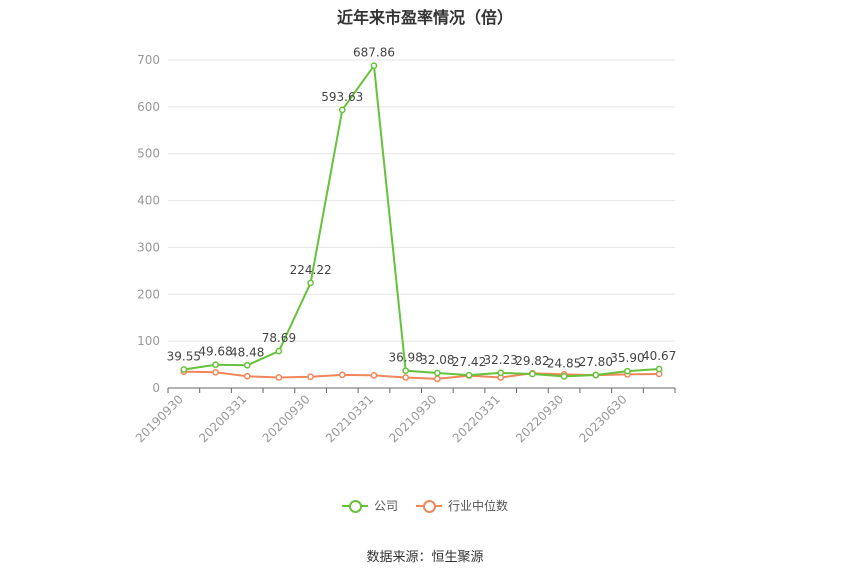  Describe the element at coordinates (286, 418) in the screenshot. I see `x-tick-label: 20200930` at that location.